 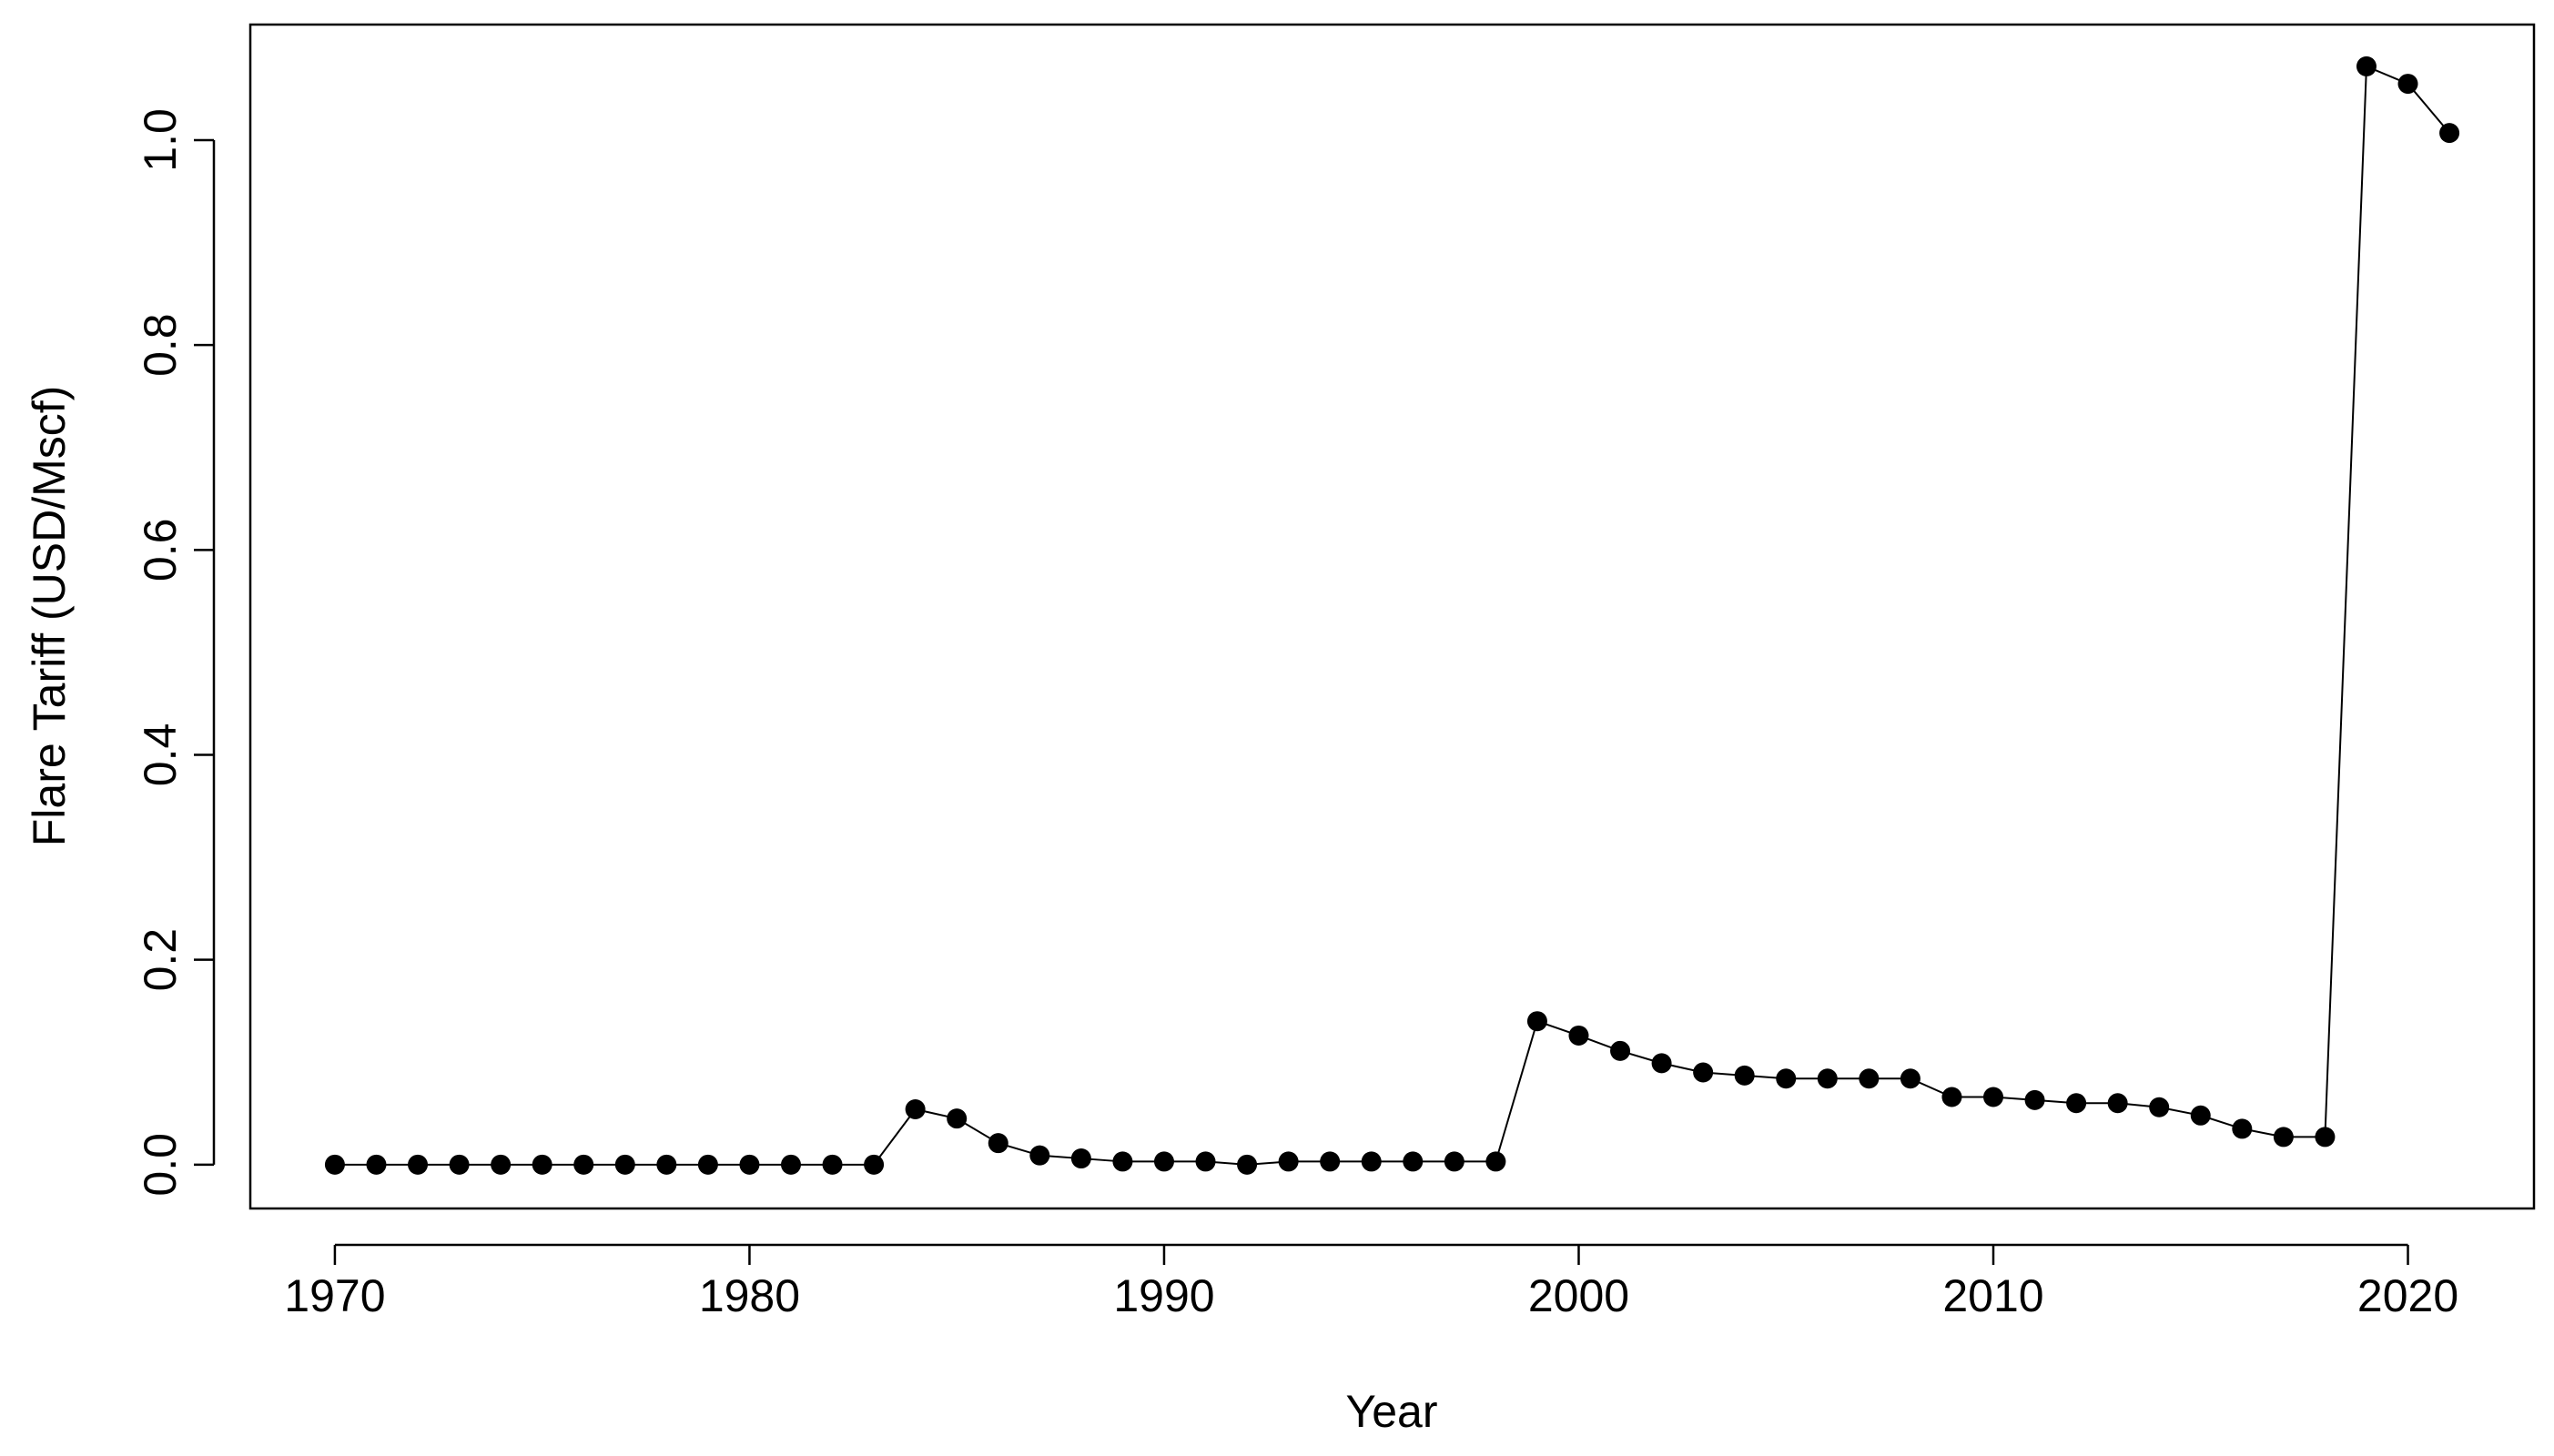 What do you see at coordinates (49, 617) in the screenshot?
I see `y-axis-label: Flare Tariff (USD/Mscf)` at bounding box center [49, 617].